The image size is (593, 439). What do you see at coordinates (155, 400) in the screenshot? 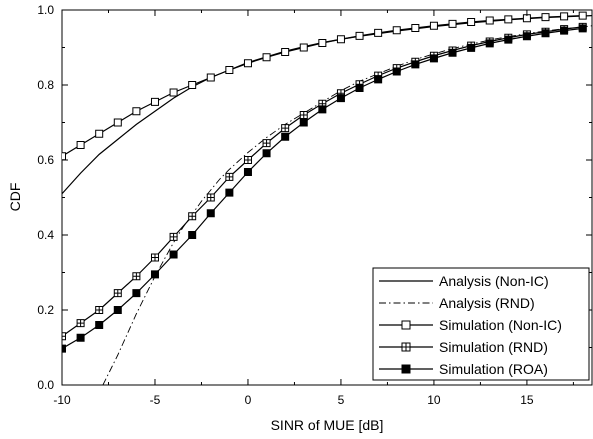
I see `x-tick-label: -5` at bounding box center [155, 400].